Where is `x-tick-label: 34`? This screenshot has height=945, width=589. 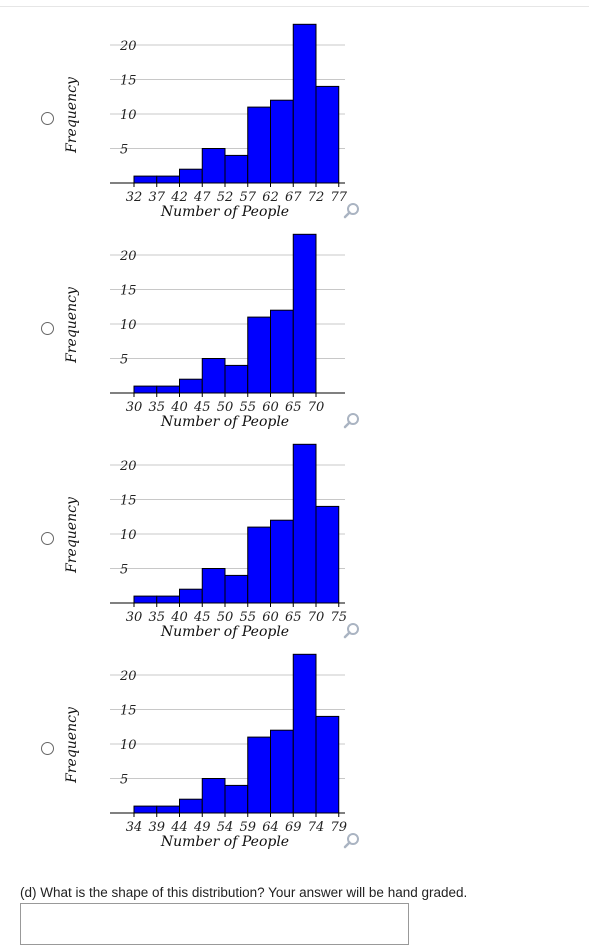
x-tick-label: 34 is located at coordinates (134, 827).